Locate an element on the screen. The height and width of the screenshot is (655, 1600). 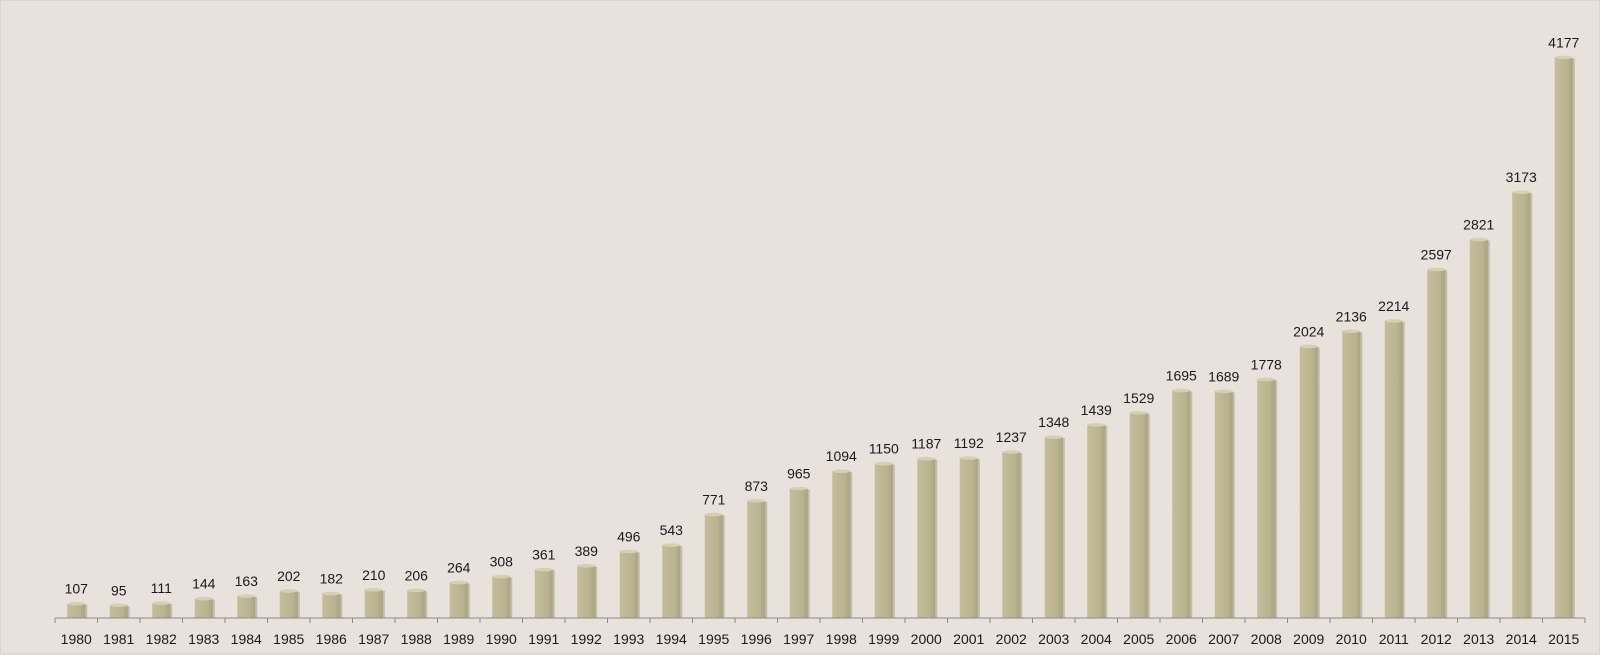
x-tick-label-2014: 2014 is located at coordinates (1521, 639).